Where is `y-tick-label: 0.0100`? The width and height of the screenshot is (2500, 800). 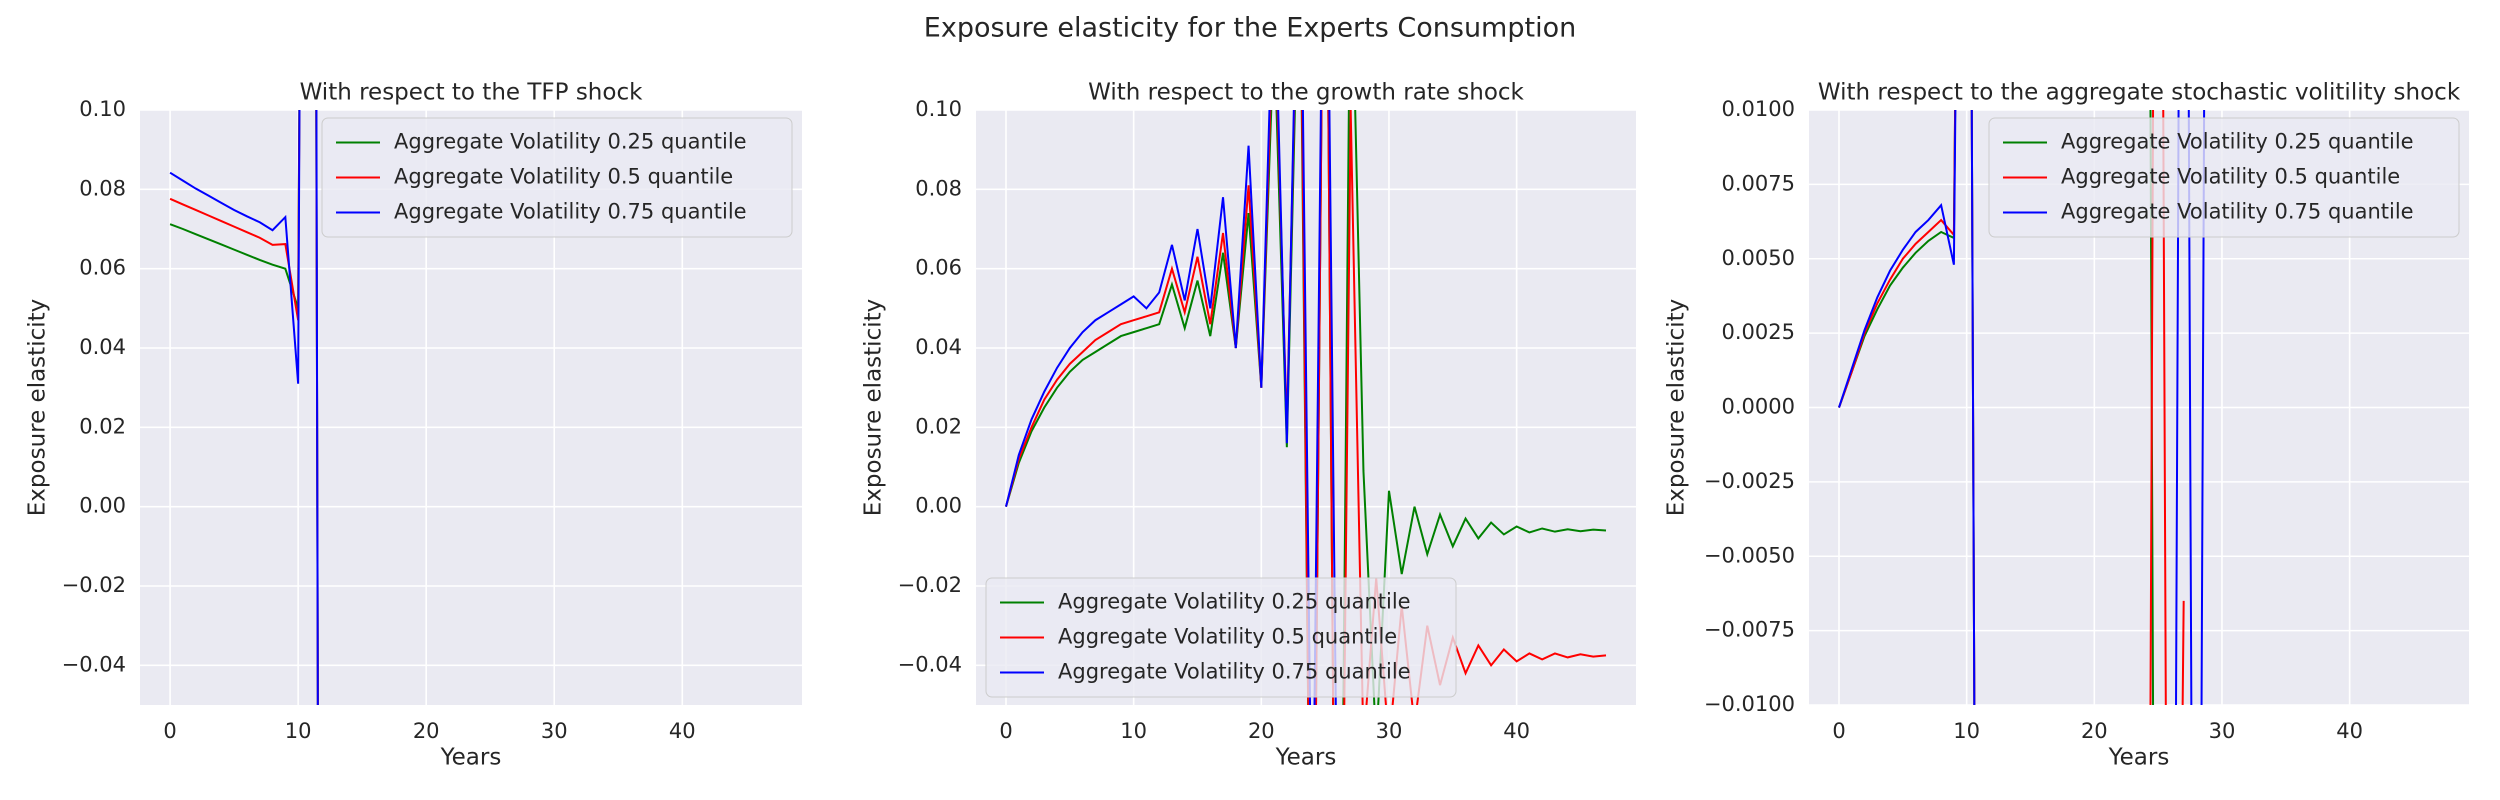 y-tick-label: 0.0100 is located at coordinates (1758, 109).